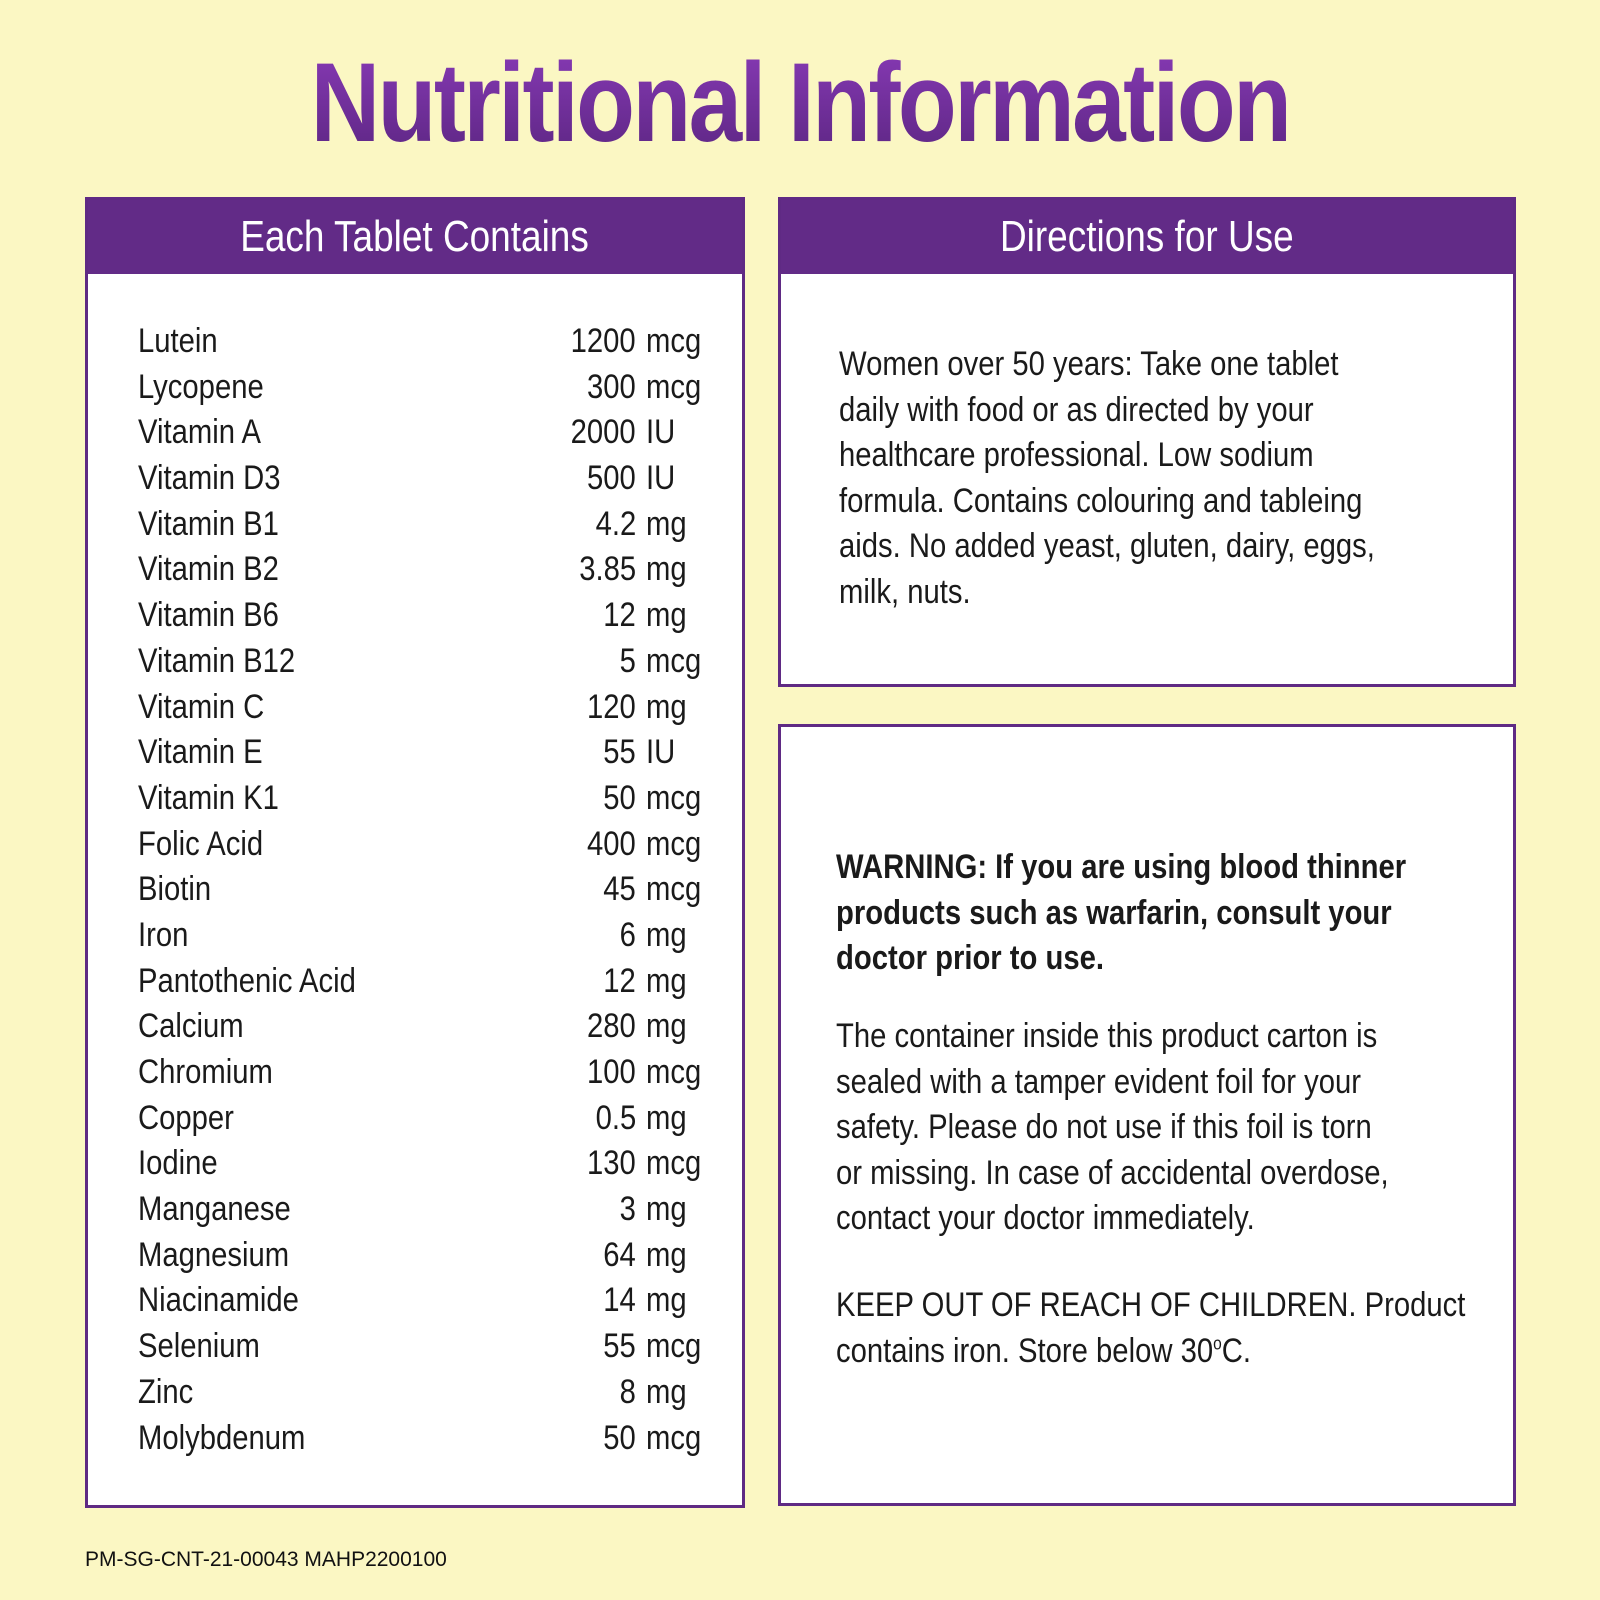 The image size is (1600, 1600). Describe the element at coordinates (615, 1117) in the screenshot. I see `nutrient-amount: 0.5` at that location.